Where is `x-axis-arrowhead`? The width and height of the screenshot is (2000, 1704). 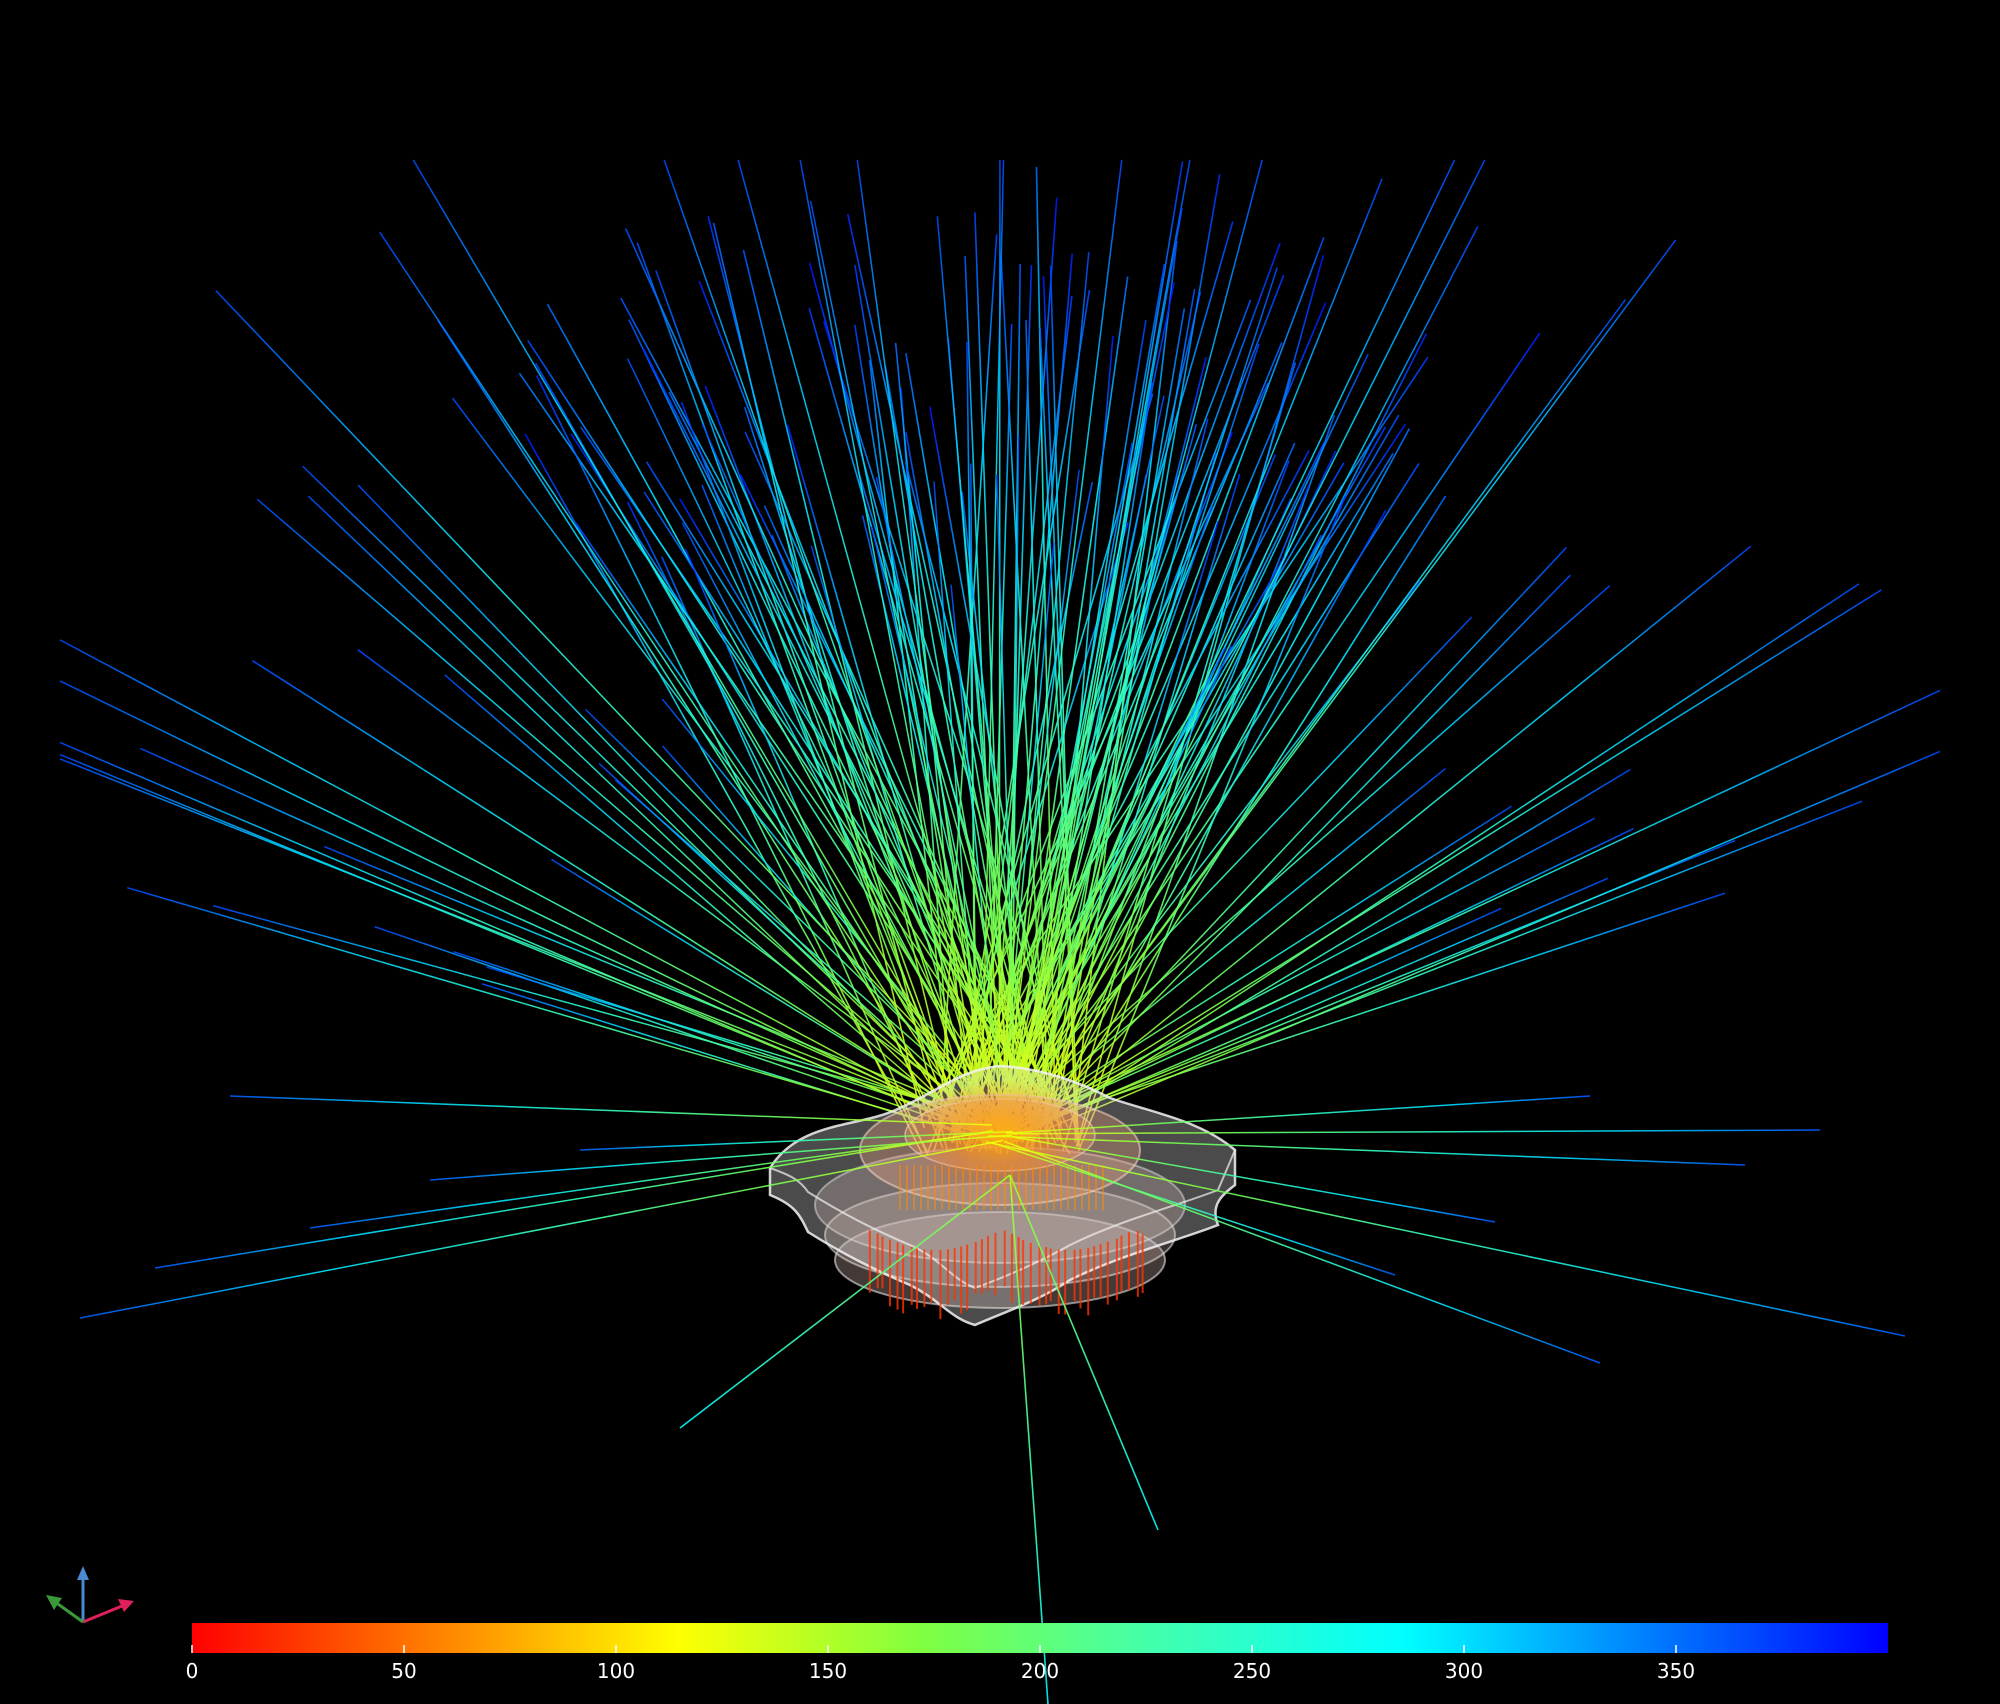 x-axis-arrowhead is located at coordinates (126, 1605).